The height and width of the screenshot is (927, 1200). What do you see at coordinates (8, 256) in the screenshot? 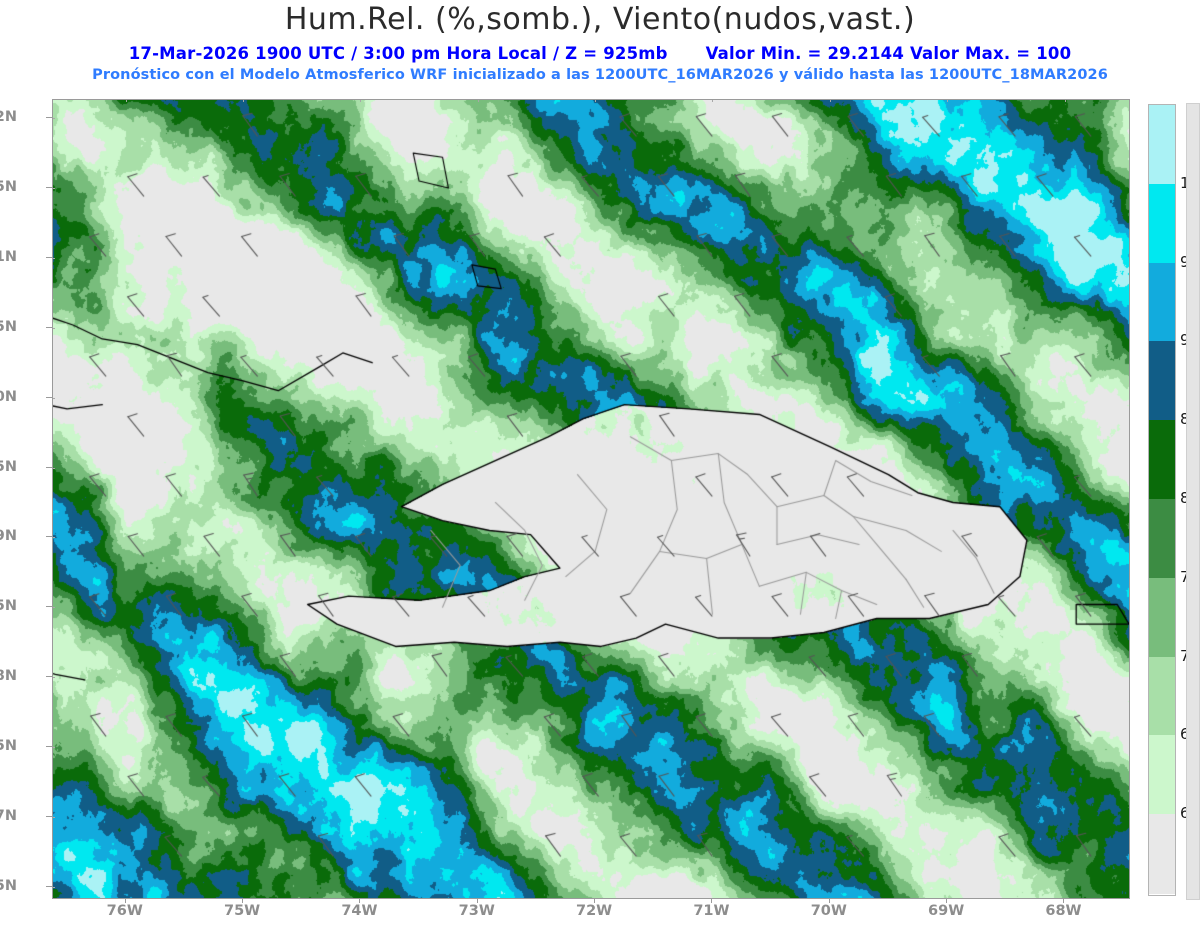
I see `y-axis-label: 21N` at bounding box center [8, 256].